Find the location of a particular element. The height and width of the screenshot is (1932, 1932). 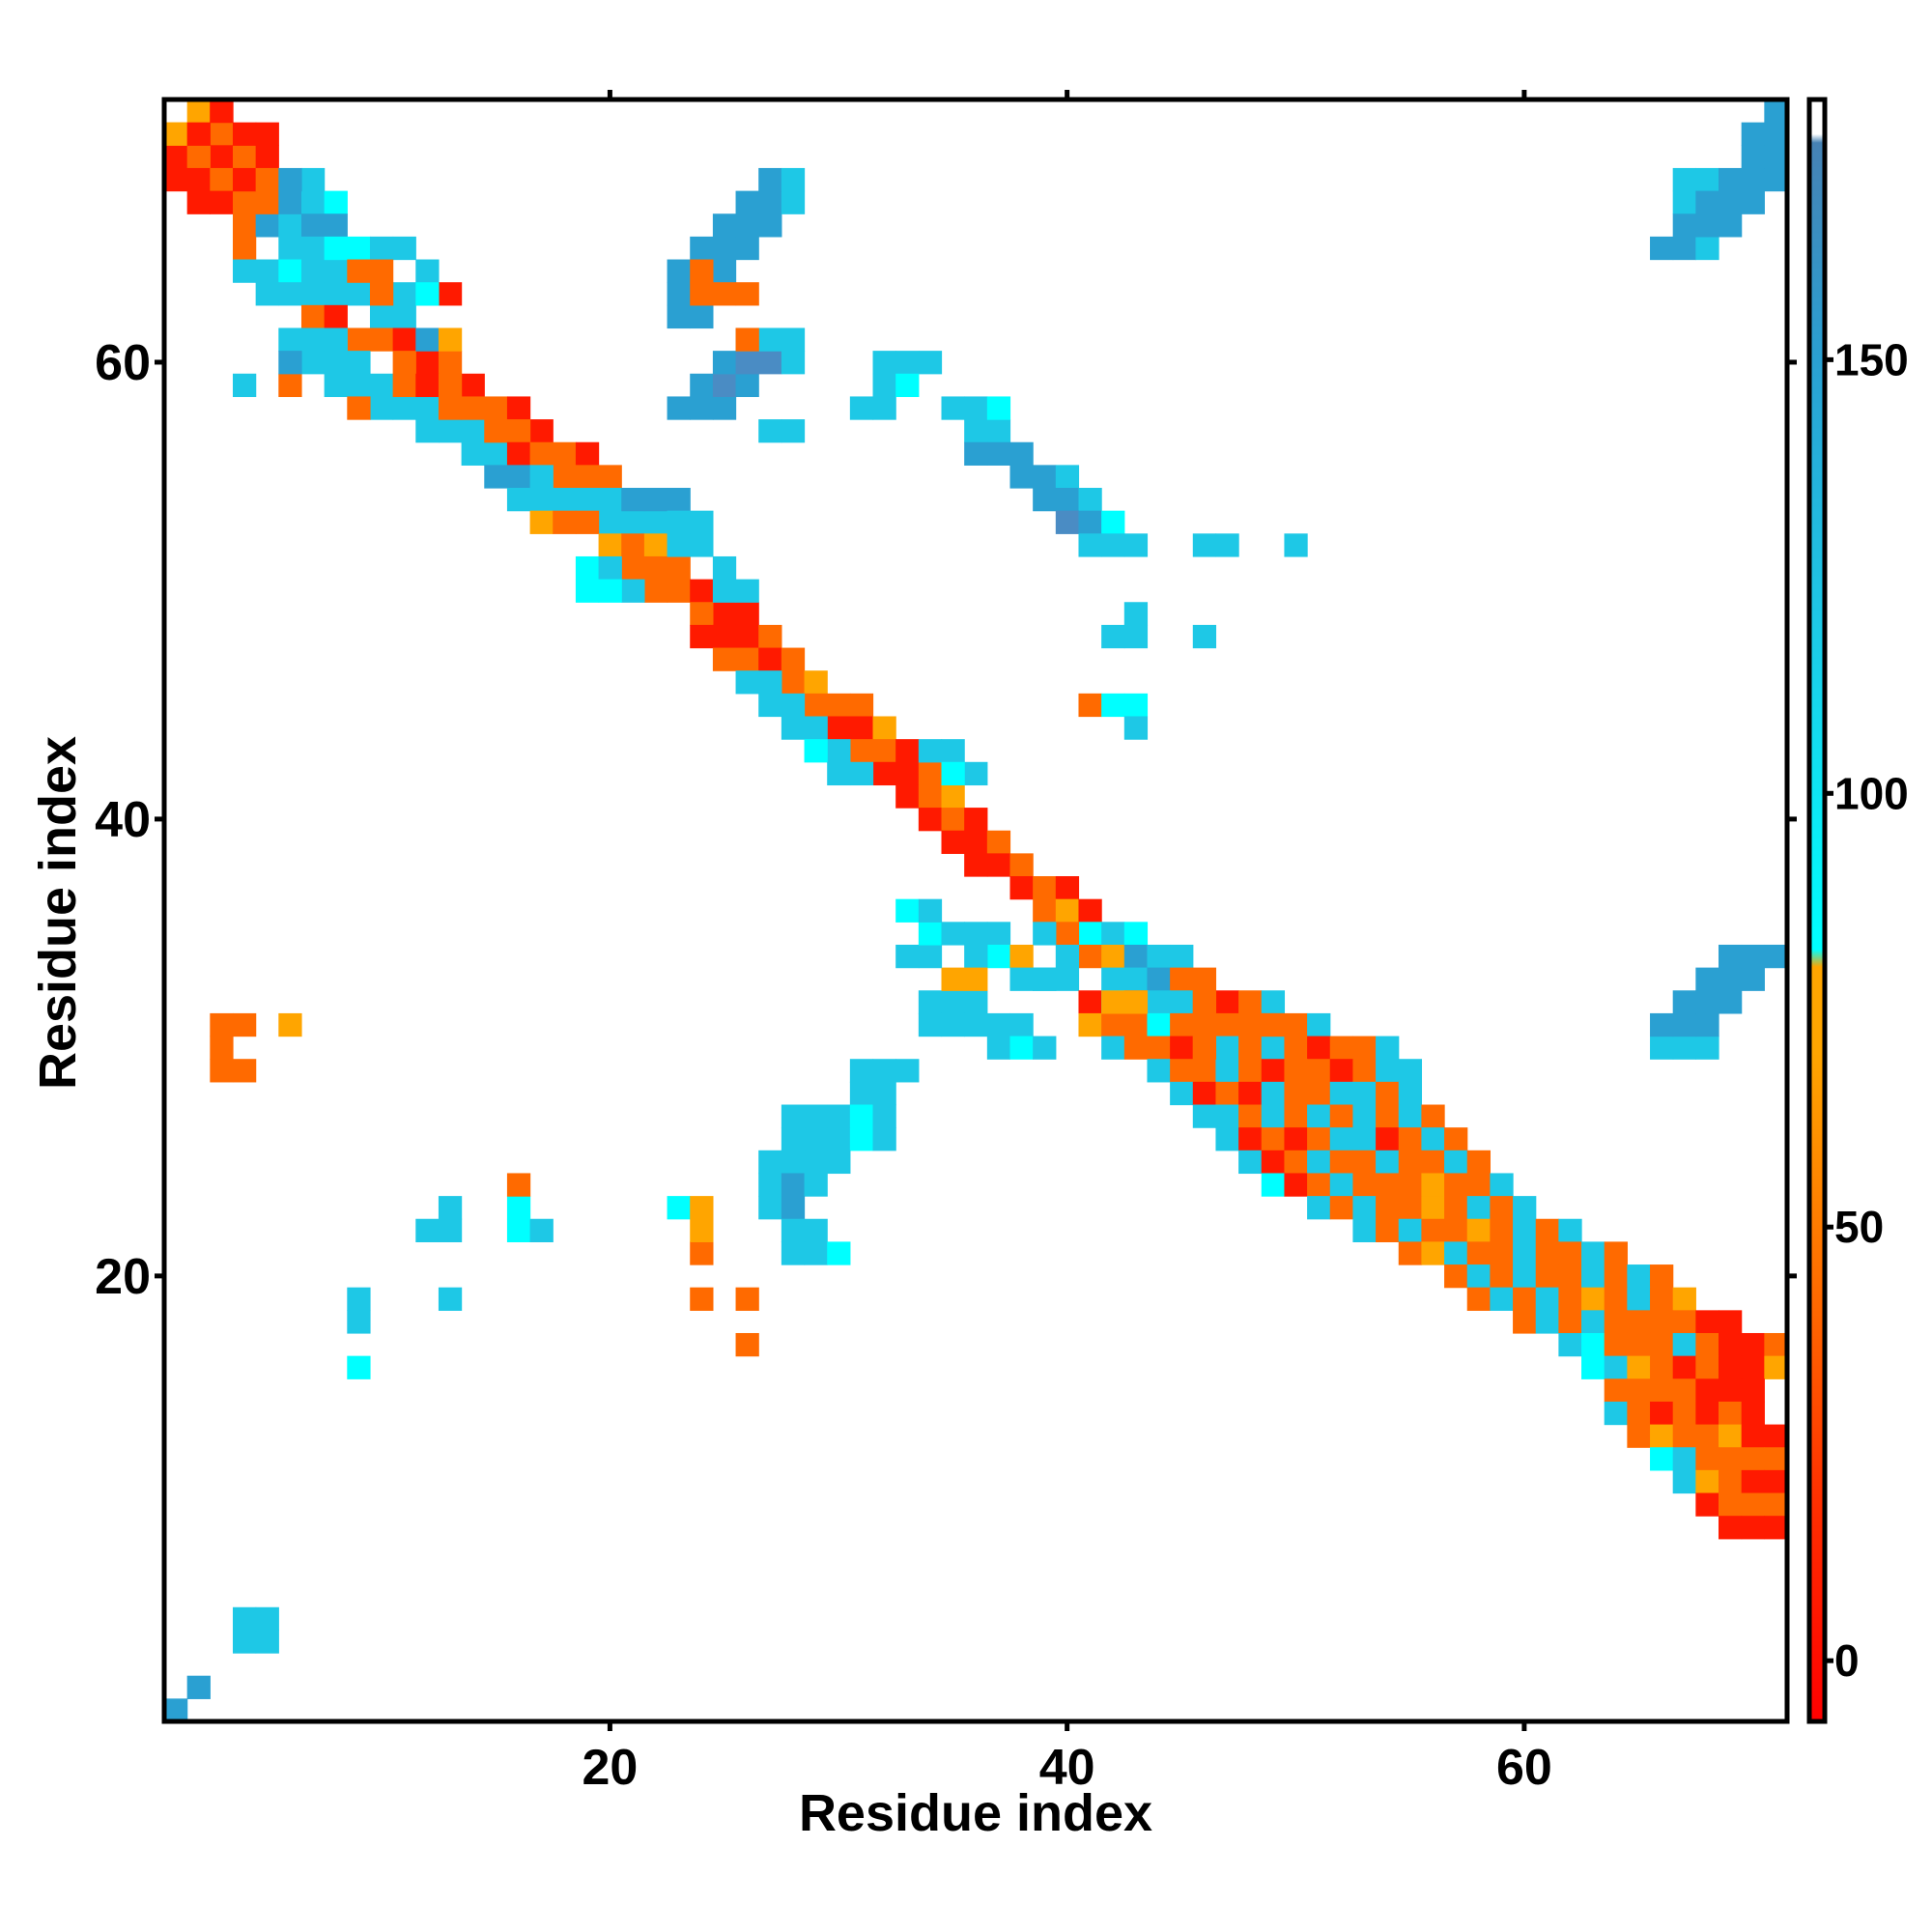

colorbar: 0 50 100 150 is located at coordinates (1857, 910).